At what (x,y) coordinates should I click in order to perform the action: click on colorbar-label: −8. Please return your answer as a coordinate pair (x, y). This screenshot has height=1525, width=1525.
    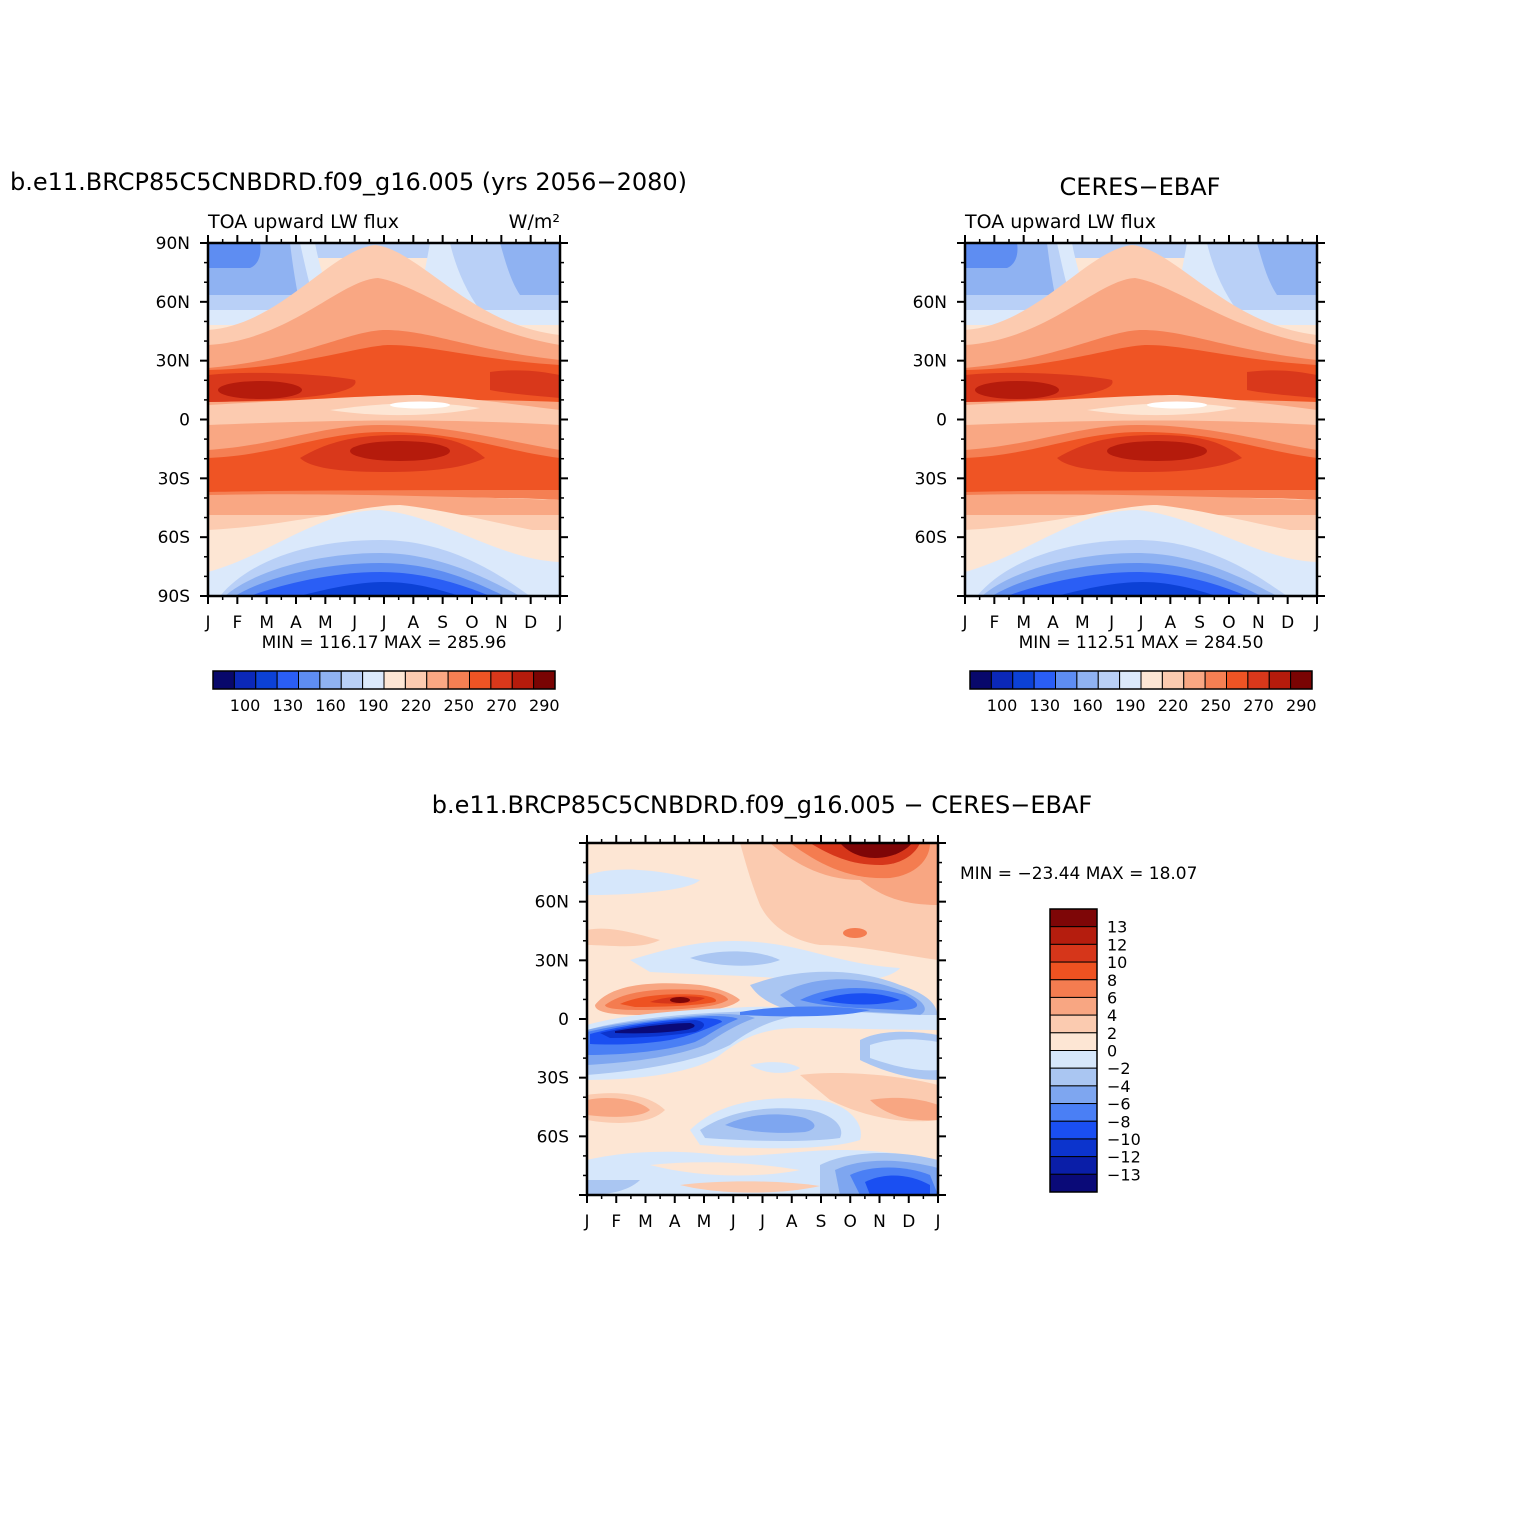
    Looking at the image, I should click on (1119, 1121).